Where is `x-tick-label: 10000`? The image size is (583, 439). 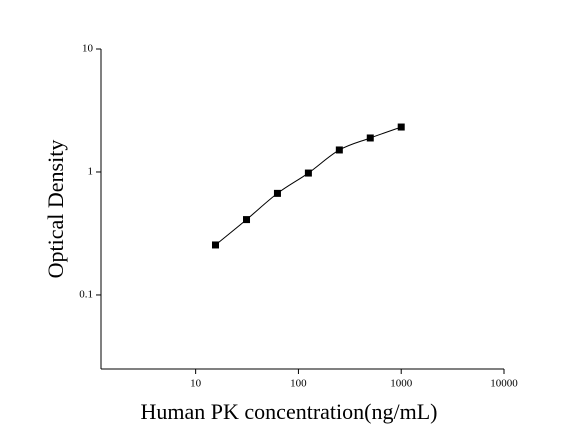 x-tick-label: 10000 is located at coordinates (504, 384).